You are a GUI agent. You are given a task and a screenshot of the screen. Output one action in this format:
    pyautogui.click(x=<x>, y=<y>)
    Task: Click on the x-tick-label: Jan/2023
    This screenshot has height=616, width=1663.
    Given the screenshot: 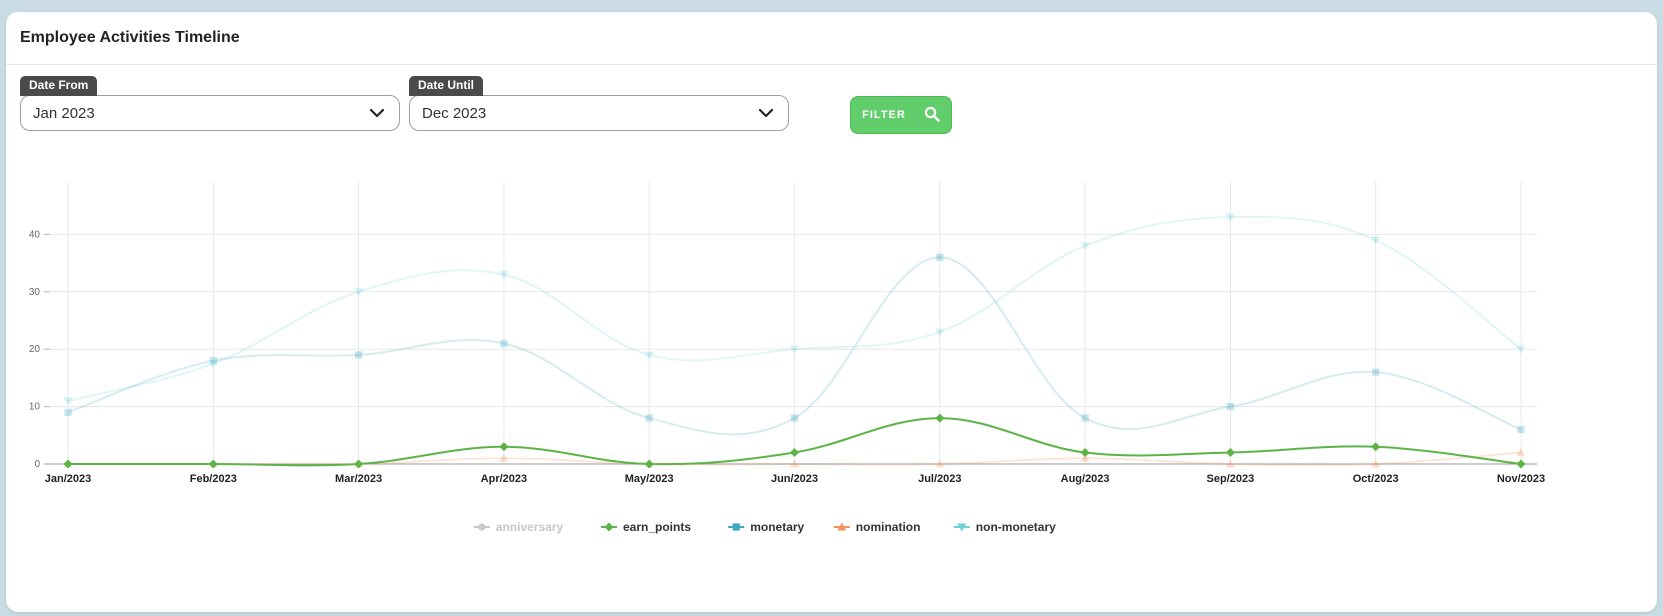 What is the action you would take?
    pyautogui.click(x=68, y=479)
    